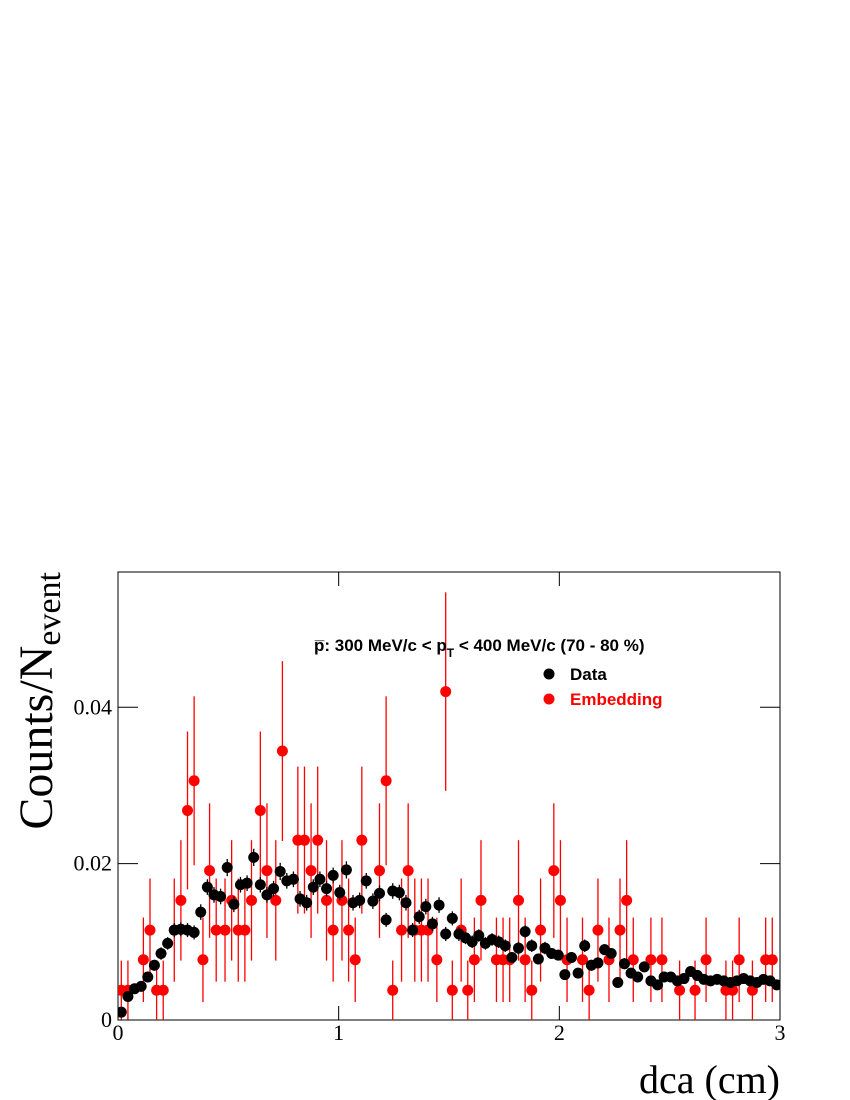  I want to click on x-tick-label: 1, so click(338, 1032).